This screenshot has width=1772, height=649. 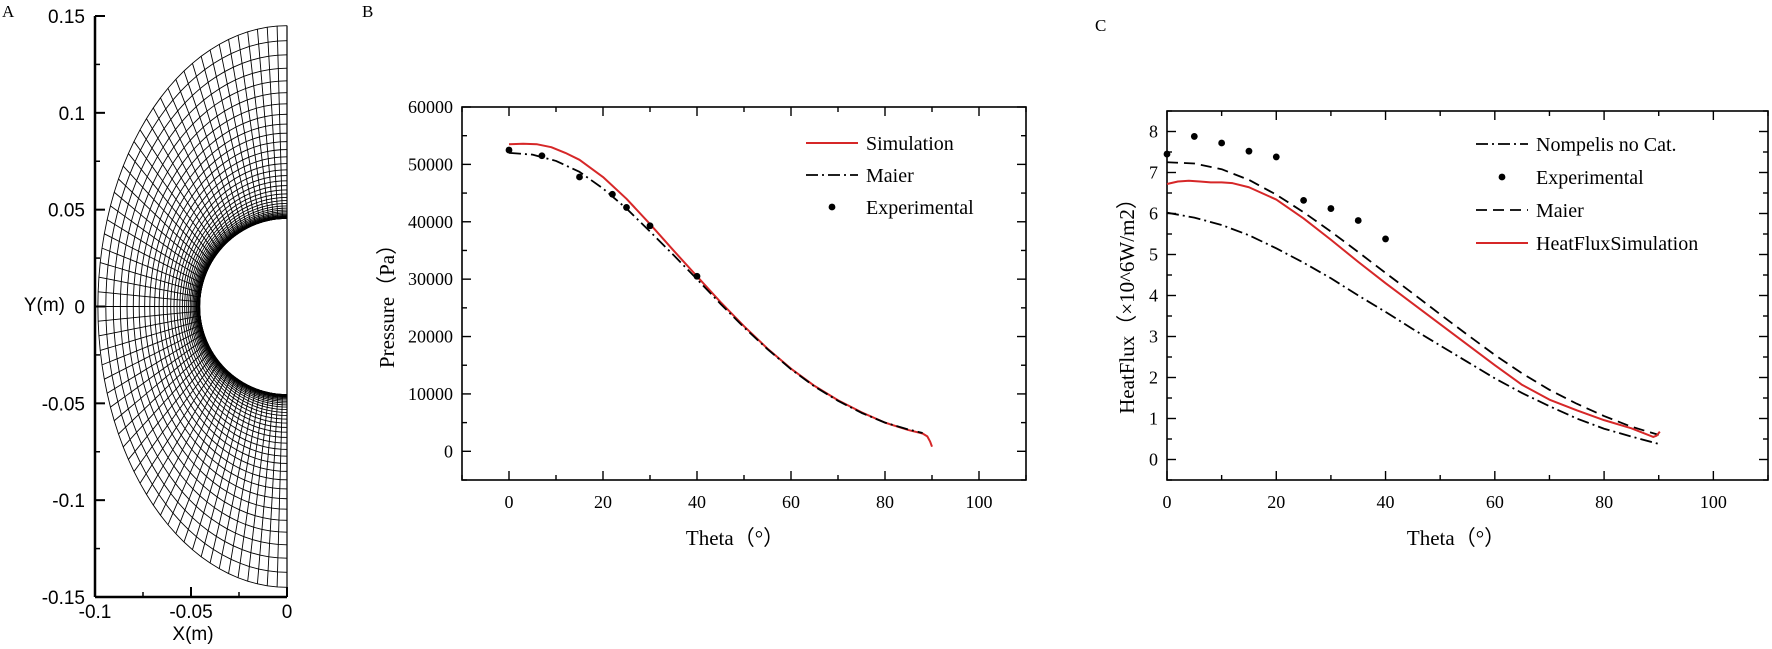 What do you see at coordinates (791, 502) in the screenshot?
I see `panel-b-x-tick-label: 60` at bounding box center [791, 502].